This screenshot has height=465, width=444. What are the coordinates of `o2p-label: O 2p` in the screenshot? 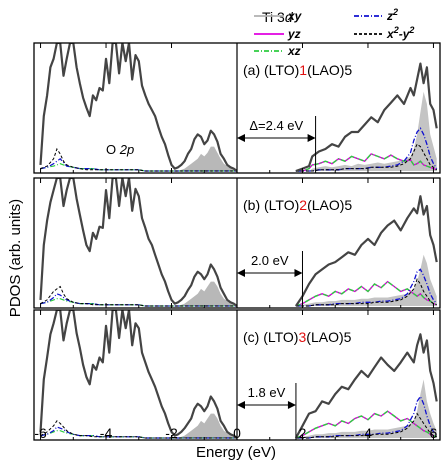 It's located at (120, 149).